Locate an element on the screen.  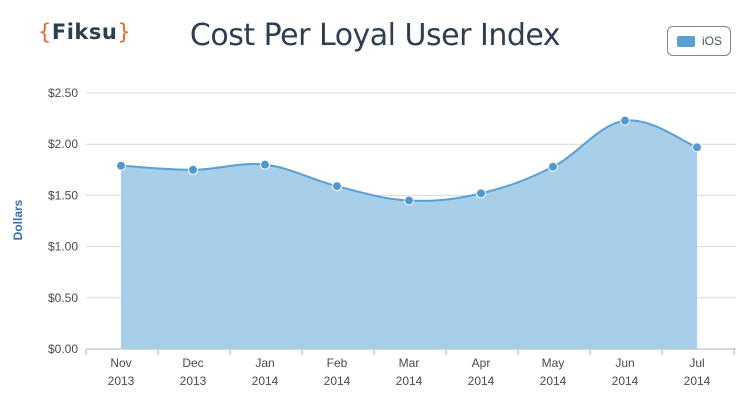
y-tick-label: $2.50 is located at coordinates (63, 93).